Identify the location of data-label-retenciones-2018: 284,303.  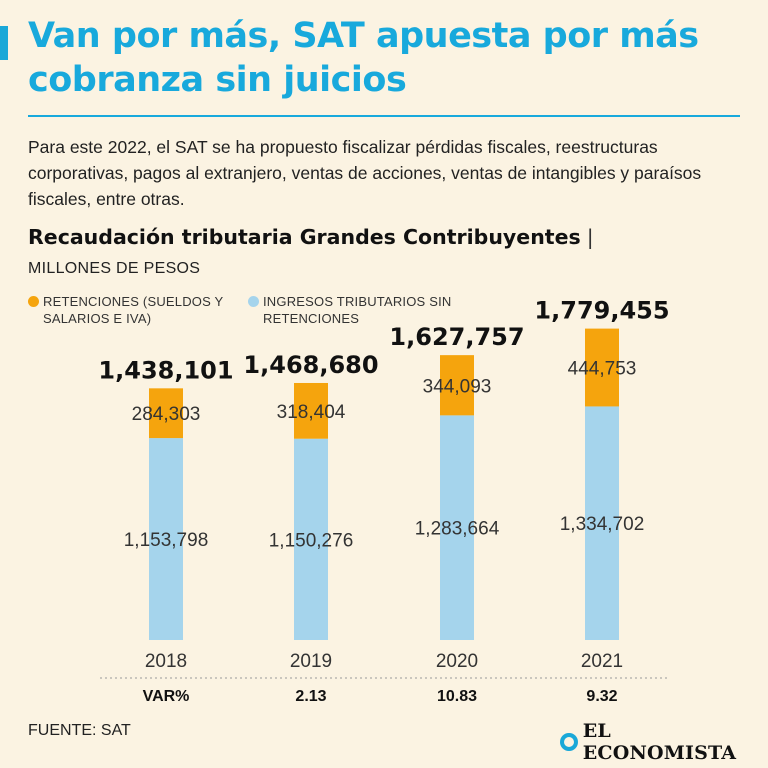
(166, 414).